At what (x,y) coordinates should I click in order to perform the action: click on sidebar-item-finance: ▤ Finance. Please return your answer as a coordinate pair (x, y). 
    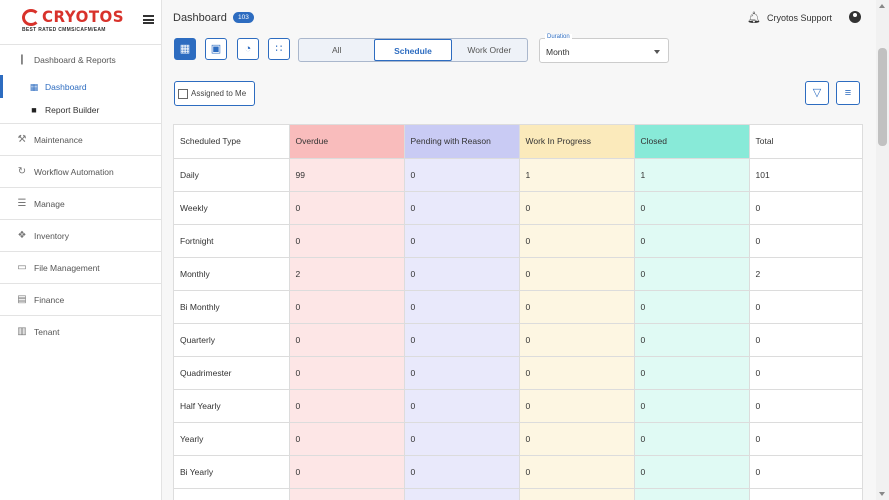
    Looking at the image, I should click on (80, 300).